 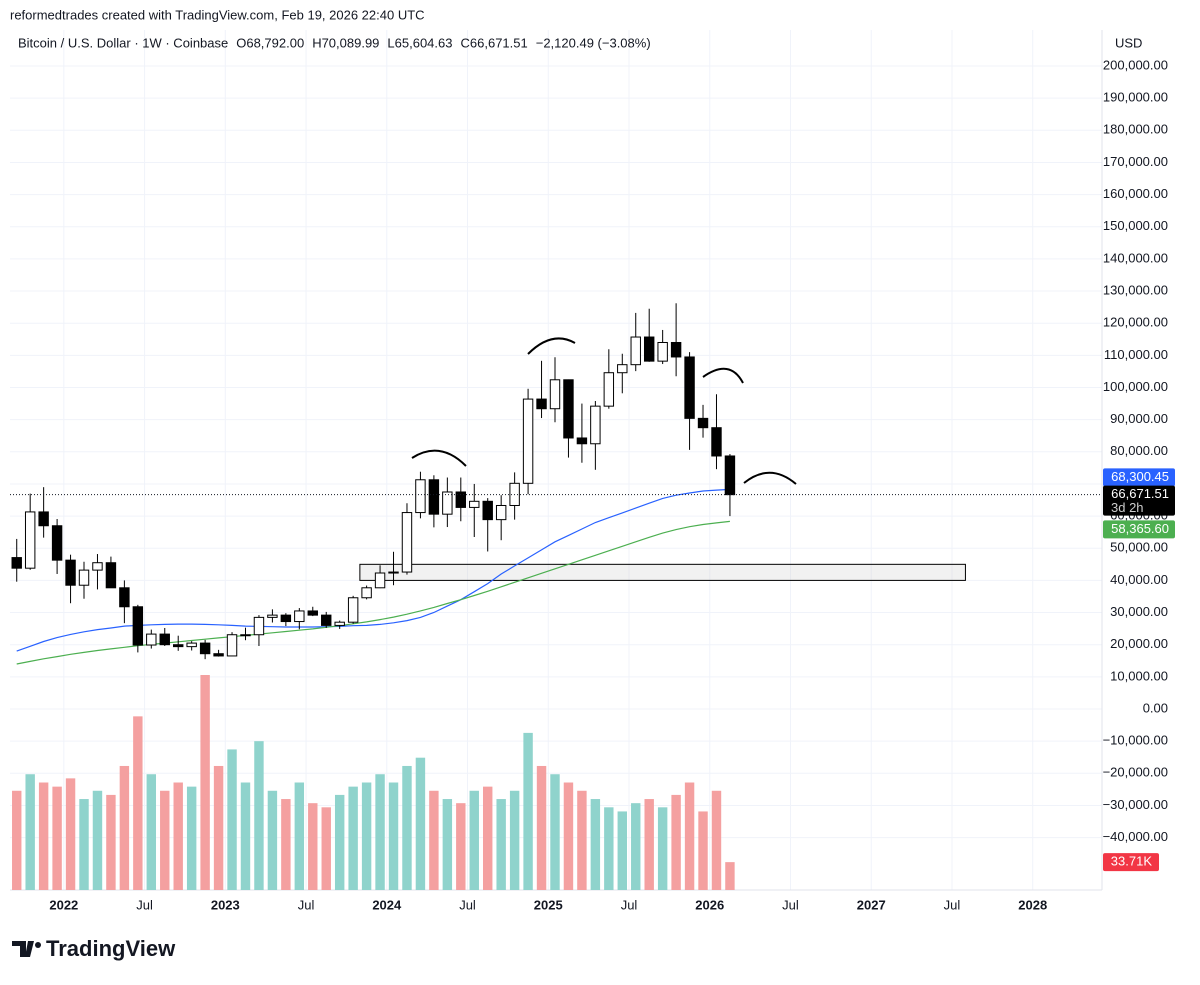 What do you see at coordinates (1139, 547) in the screenshot?
I see `y-tick-label: 50,000.00` at bounding box center [1139, 547].